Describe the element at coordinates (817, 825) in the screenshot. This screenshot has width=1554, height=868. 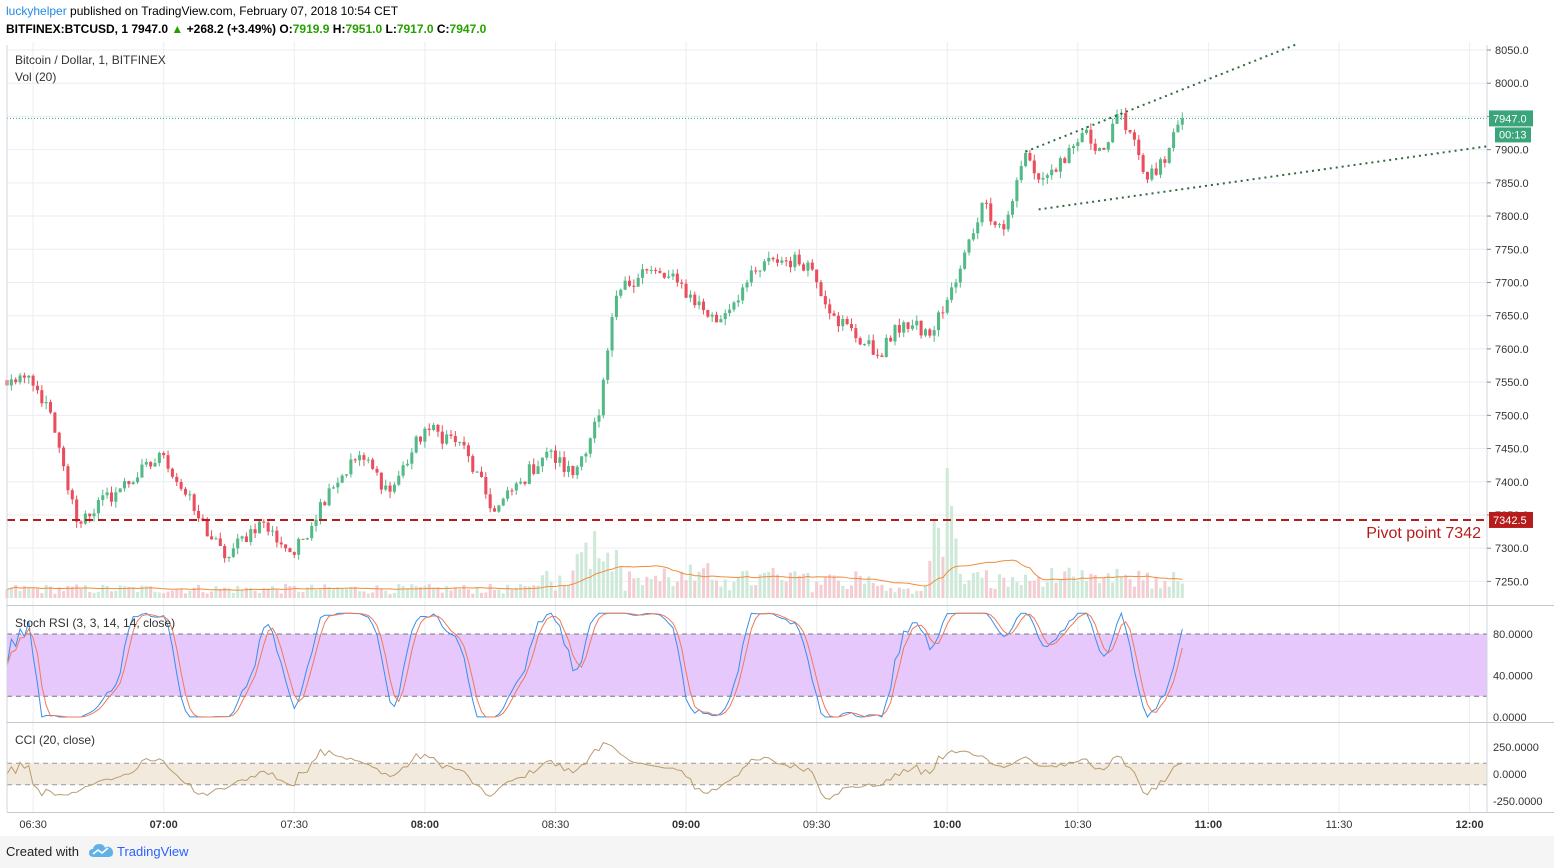
I see `time-tick-label: 09:30` at that location.